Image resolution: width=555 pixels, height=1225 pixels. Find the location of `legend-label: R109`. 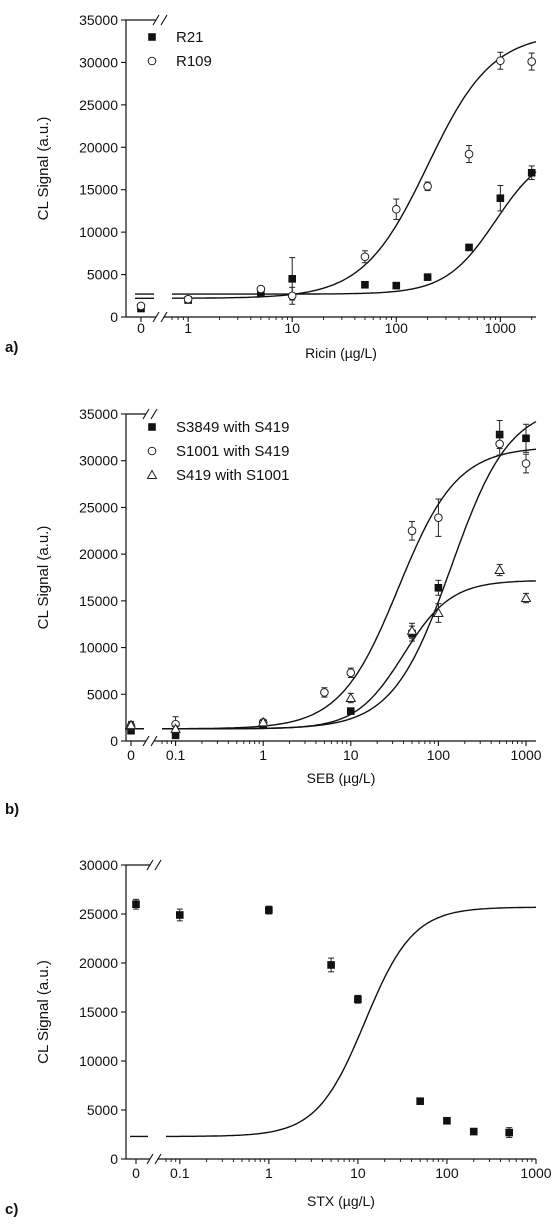

legend-label: R109 is located at coordinates (194, 61).